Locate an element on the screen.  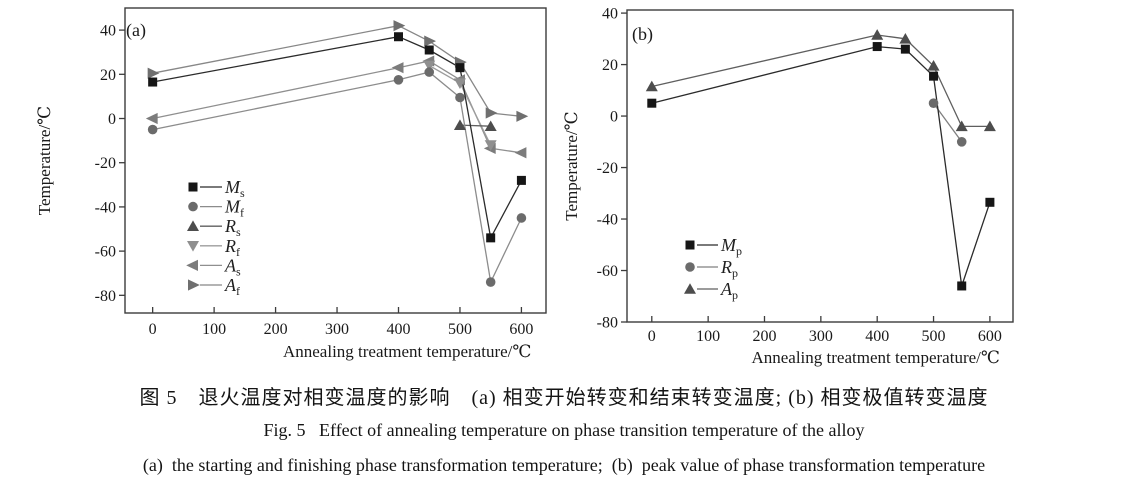
legend-marker-Af is located at coordinates (194, 285).